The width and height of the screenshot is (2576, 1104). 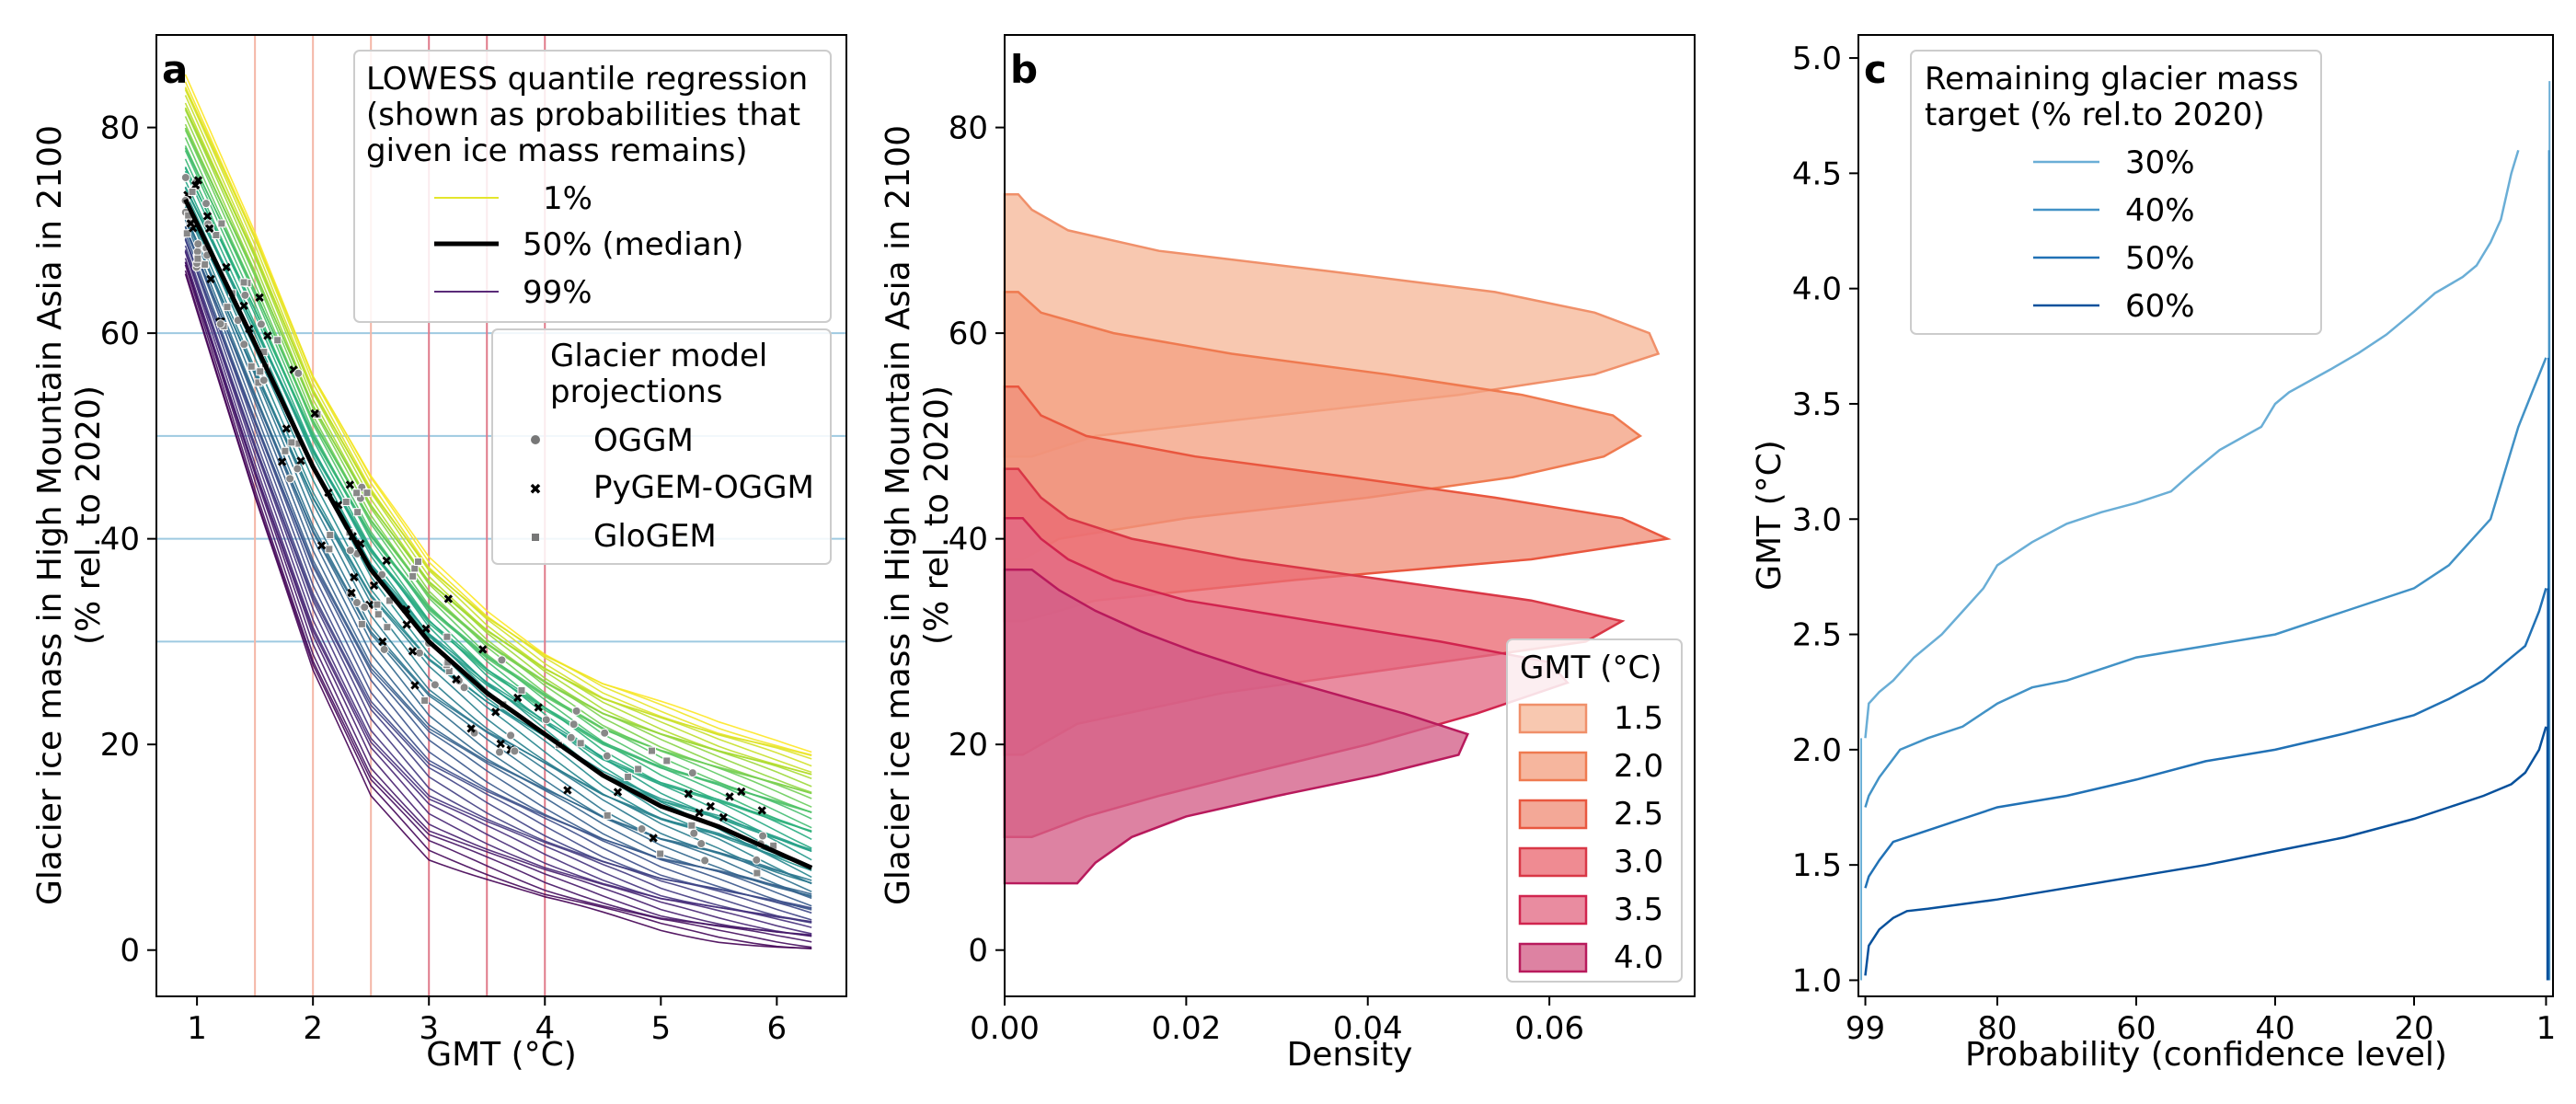 I want to click on legend-label: 60%, so click(x=2160, y=306).